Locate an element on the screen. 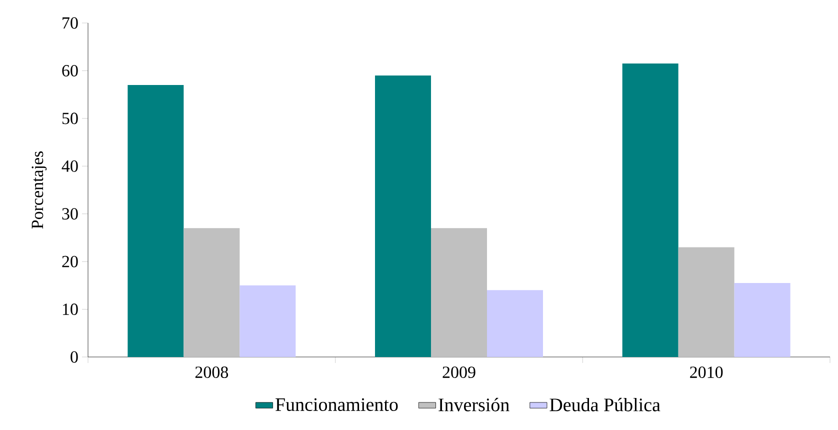 This screenshot has height=430, width=838. y-tick-label: 40 is located at coordinates (70, 166).